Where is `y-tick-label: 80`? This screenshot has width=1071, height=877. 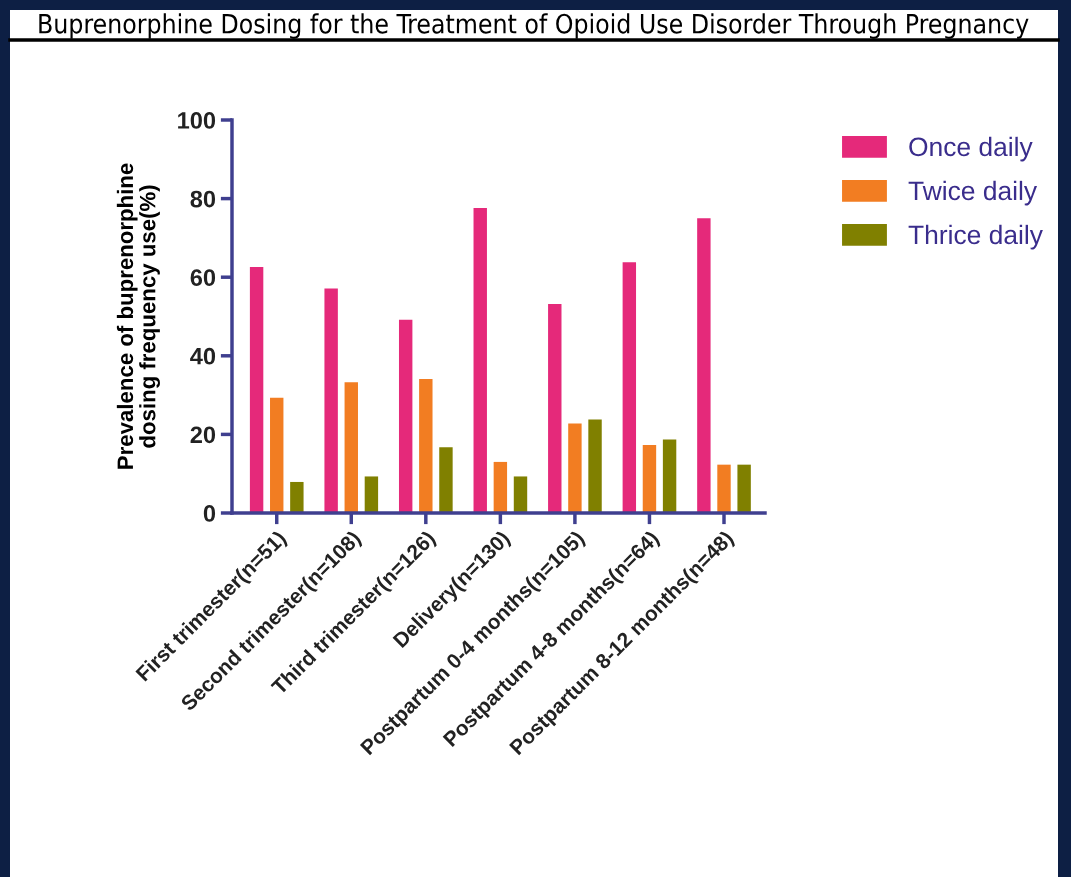 y-tick-label: 80 is located at coordinates (203, 199).